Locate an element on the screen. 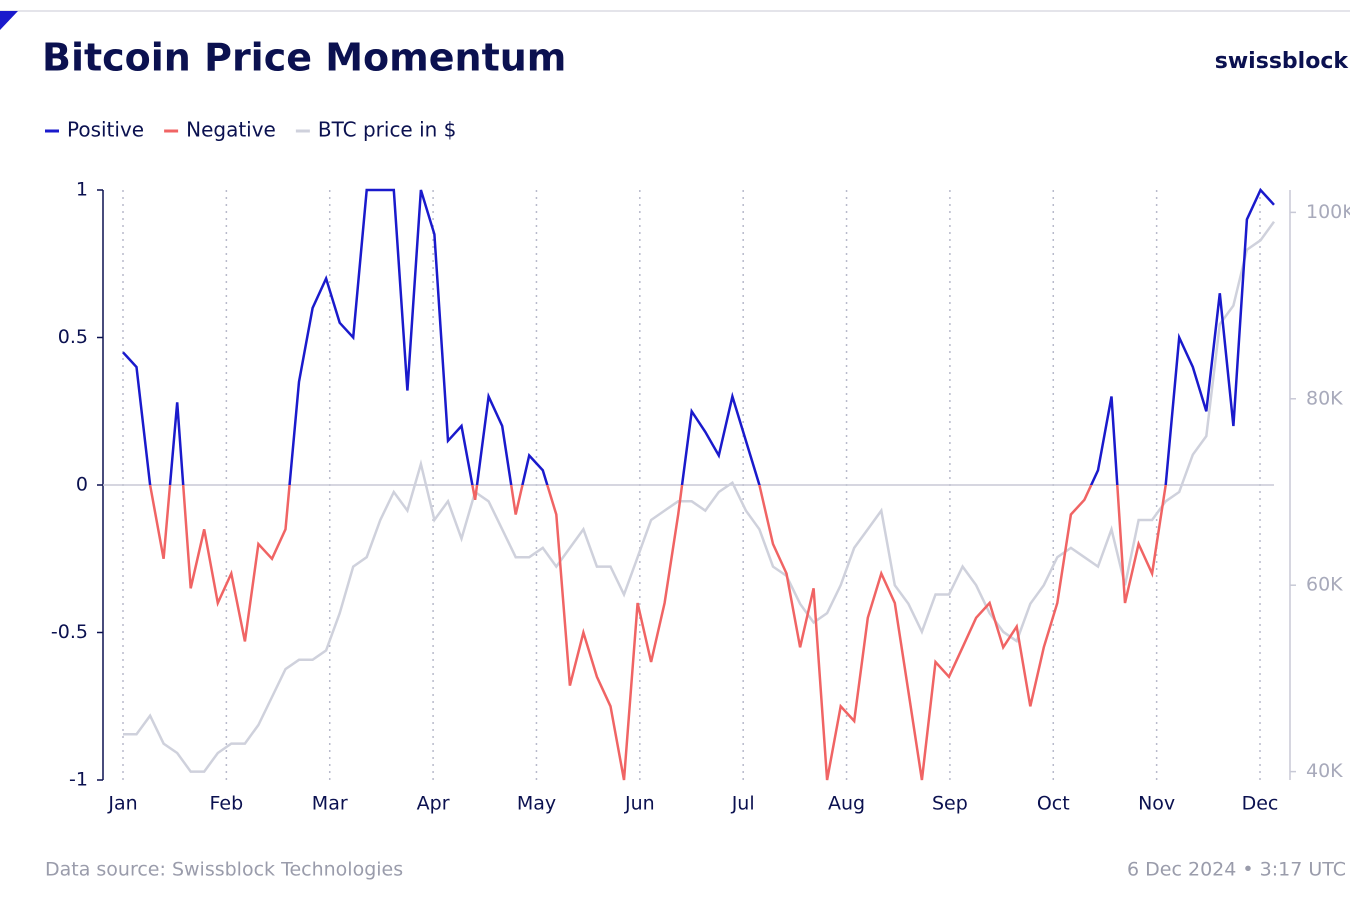 The image size is (1350, 904). y-tick-label: 1 is located at coordinates (82, 190).